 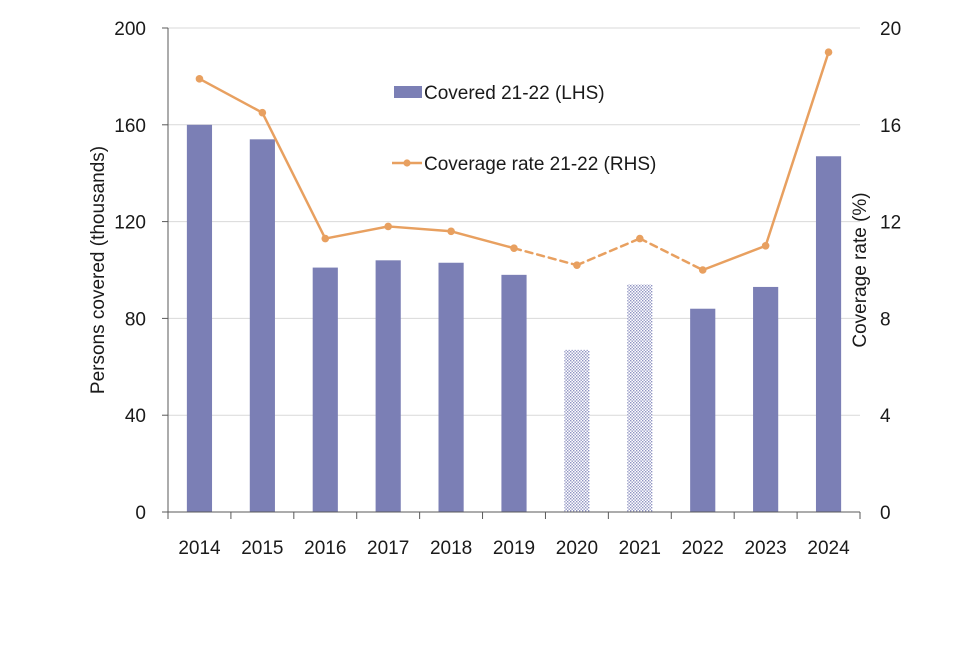 What do you see at coordinates (130, 126) in the screenshot?
I see `y-left-tick-label: 160` at bounding box center [130, 126].